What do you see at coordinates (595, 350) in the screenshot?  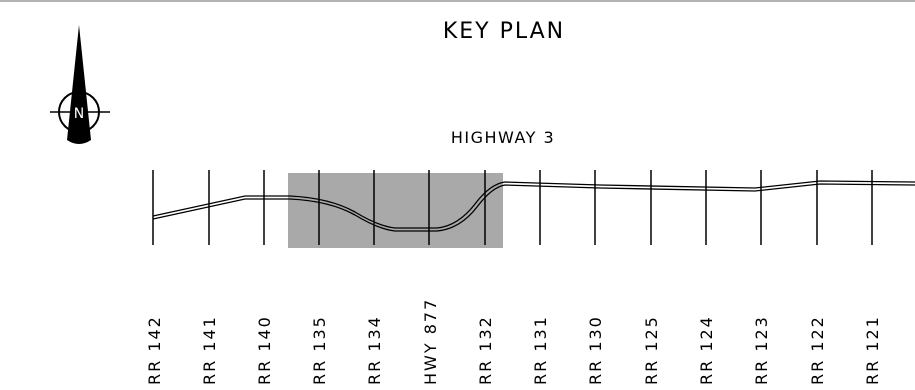 I see `road-label-rr-130: RR 130` at bounding box center [595, 350].